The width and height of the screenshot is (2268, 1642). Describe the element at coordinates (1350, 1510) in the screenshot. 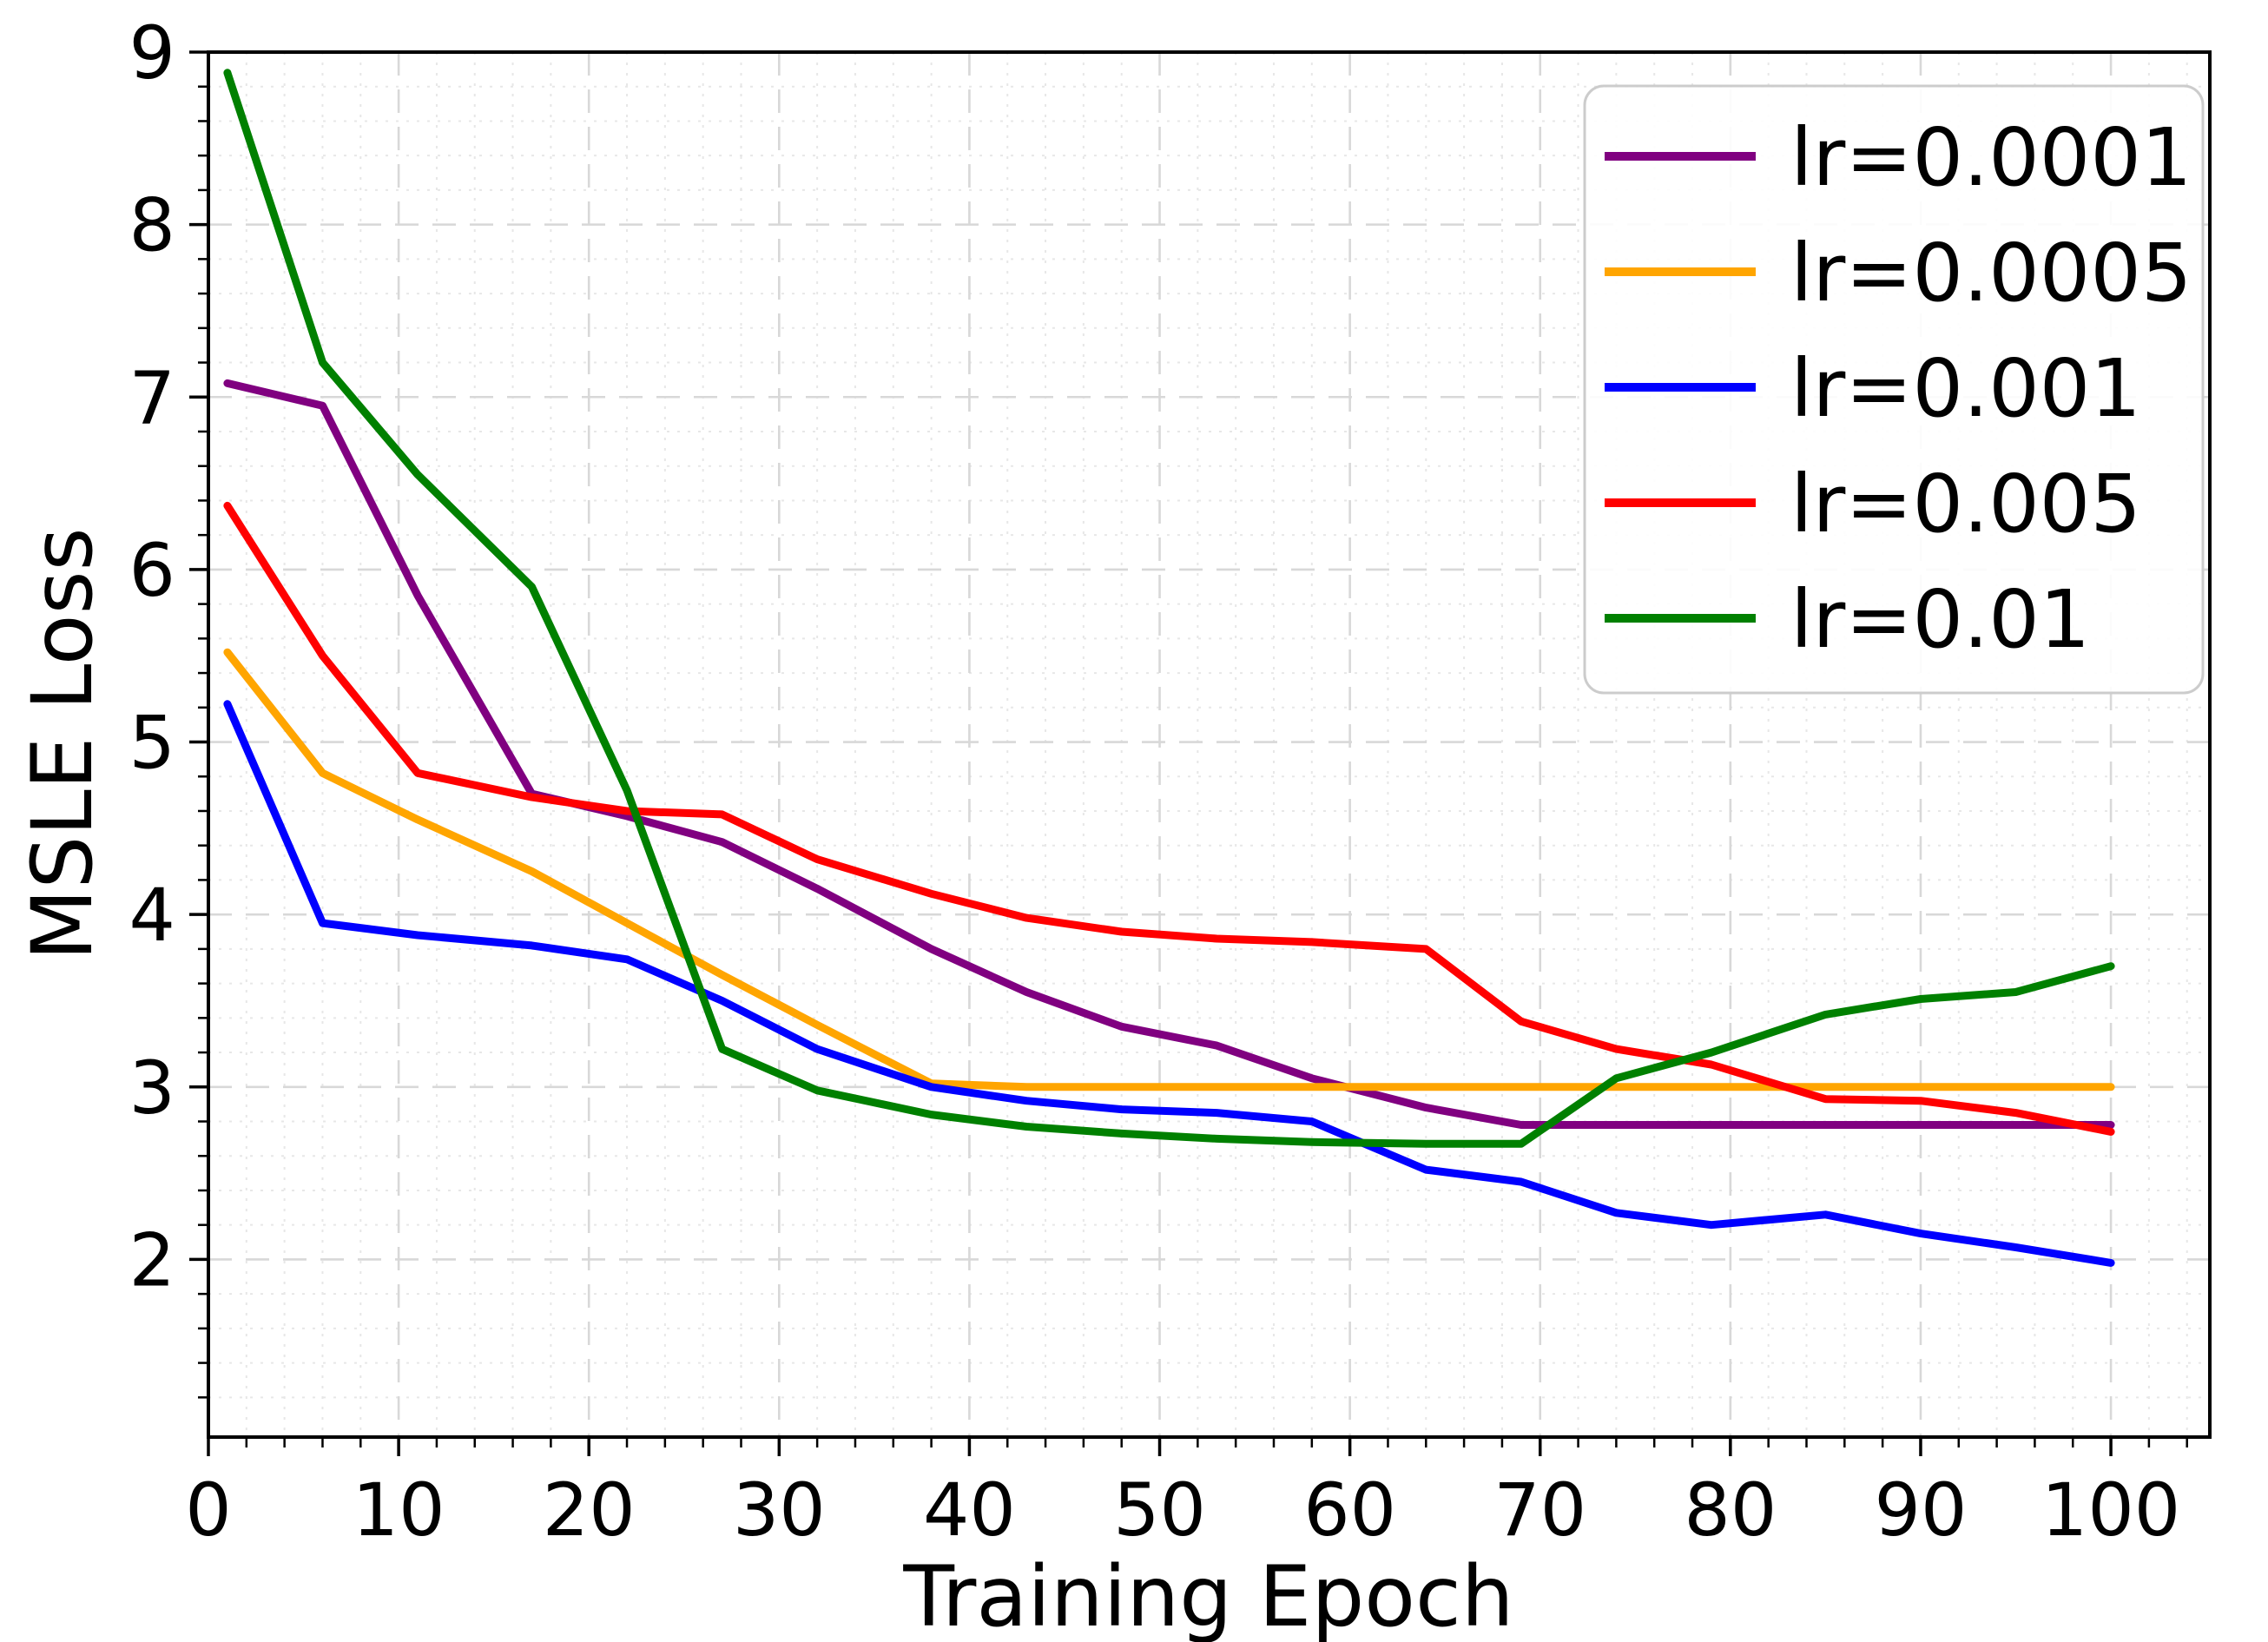

I see `x-tick-label: 60` at that location.